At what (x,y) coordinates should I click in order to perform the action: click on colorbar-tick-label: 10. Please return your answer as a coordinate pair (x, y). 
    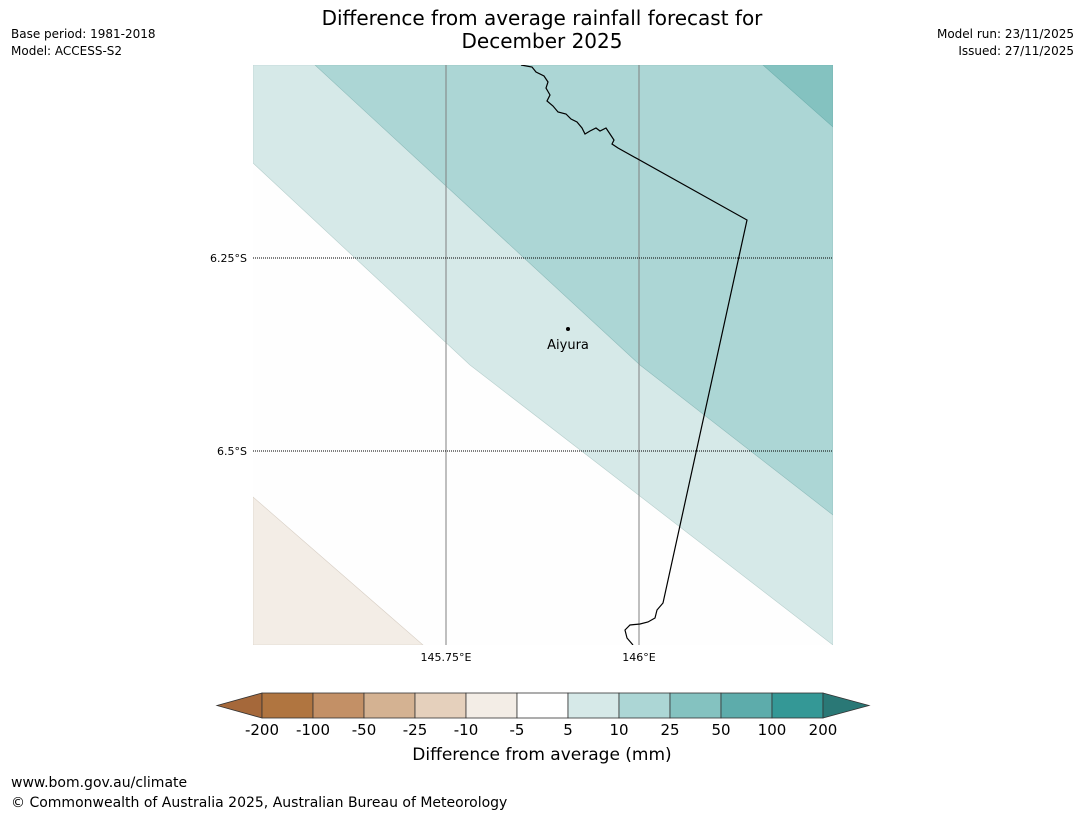
    Looking at the image, I should click on (618, 730).